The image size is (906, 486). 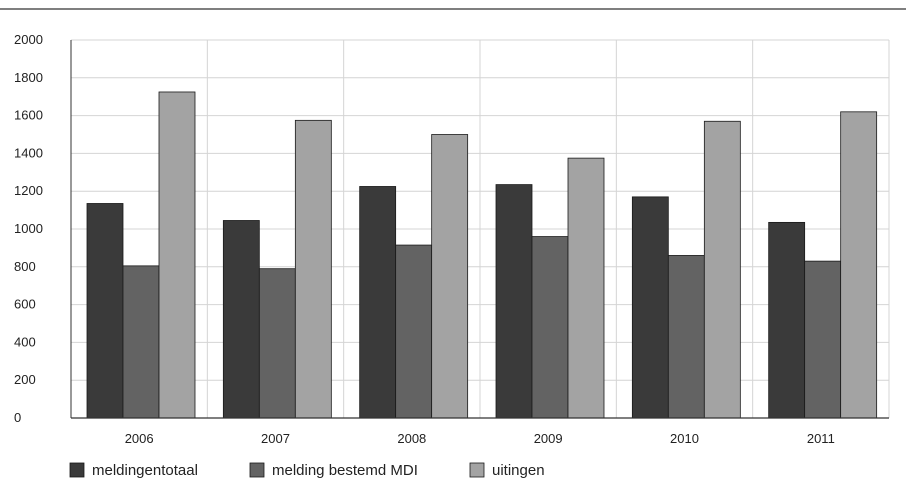 What do you see at coordinates (414, 331) in the screenshot?
I see `bar-melding-bestemd-mdi-2008` at bounding box center [414, 331].